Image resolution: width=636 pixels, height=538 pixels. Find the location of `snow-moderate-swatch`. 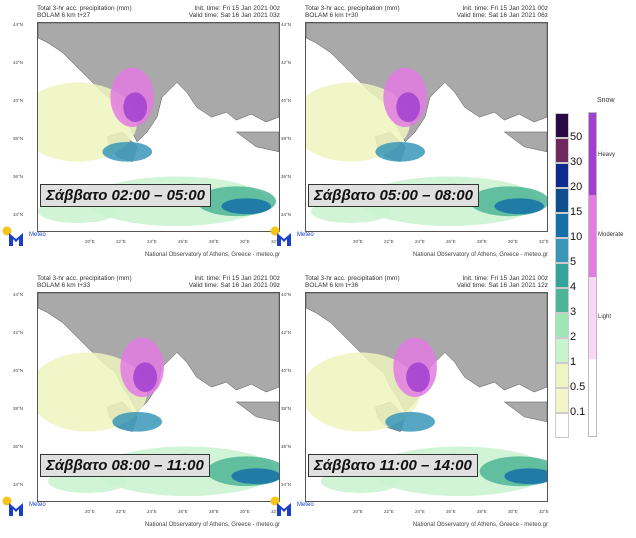

snow-moderate-swatch is located at coordinates (592, 236).